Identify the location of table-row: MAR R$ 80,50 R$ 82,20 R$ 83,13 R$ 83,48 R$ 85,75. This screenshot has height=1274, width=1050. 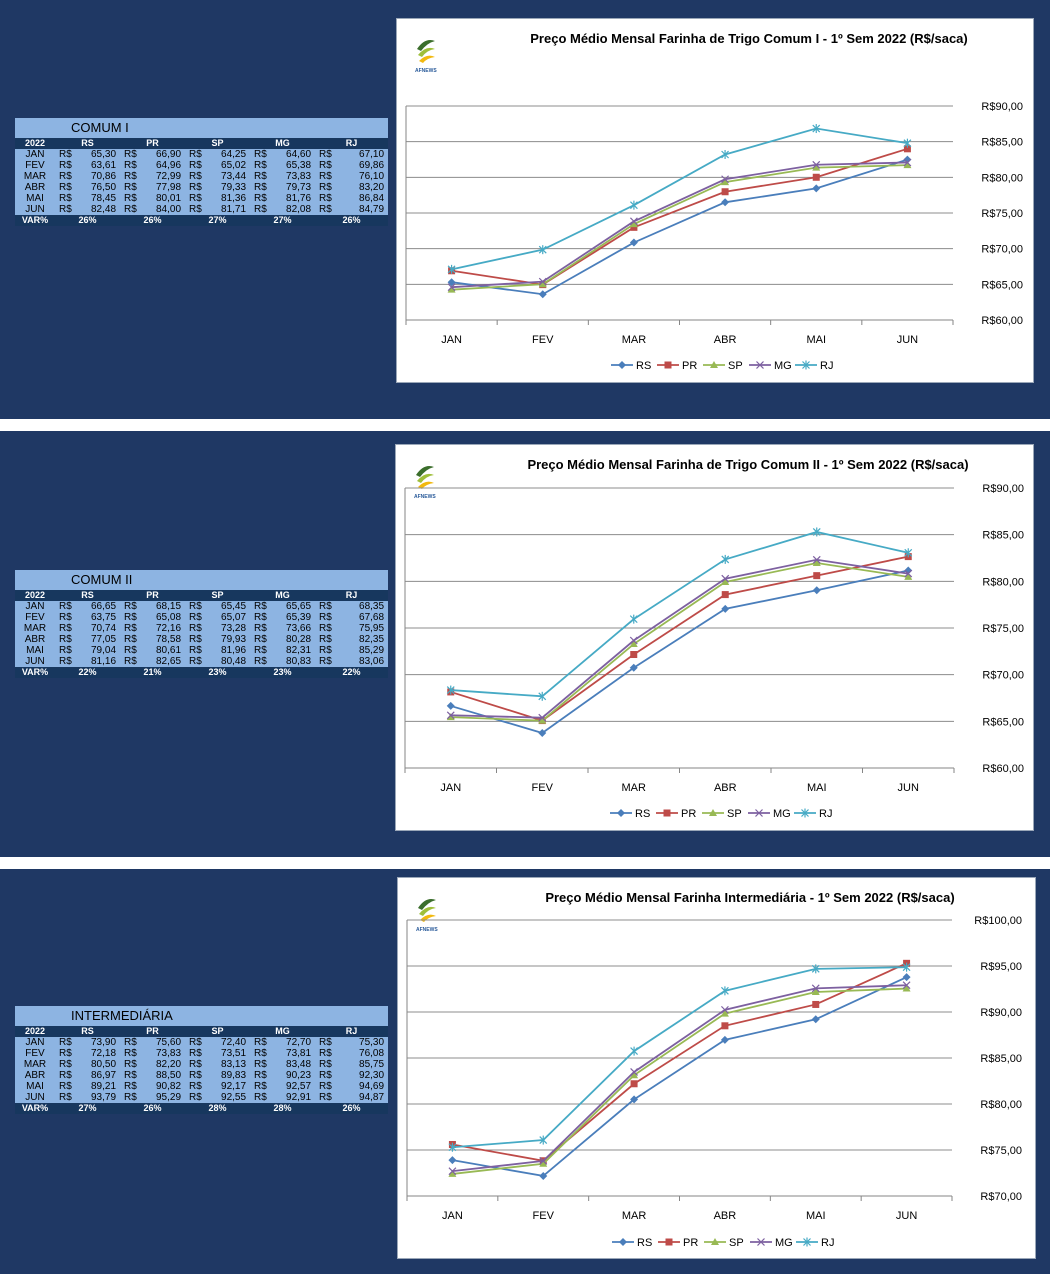
(202, 1064).